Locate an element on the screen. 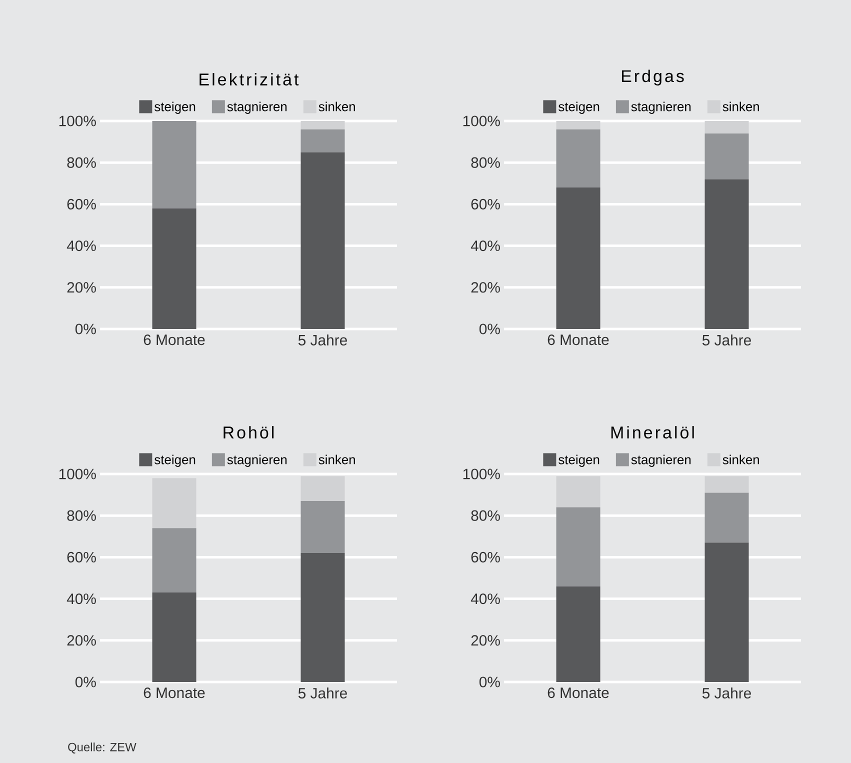 The width and height of the screenshot is (851, 763). chart-title: Erdgas is located at coordinates (653, 78).